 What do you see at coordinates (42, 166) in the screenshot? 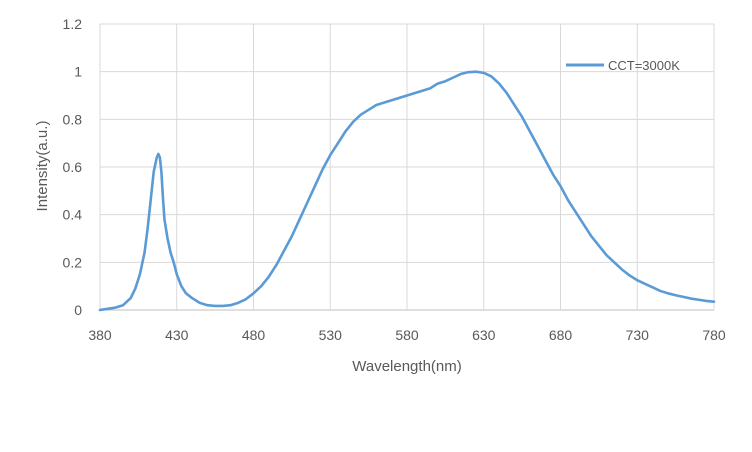
I see `y-axis-title: Intensity(a.u.)` at bounding box center [42, 166].